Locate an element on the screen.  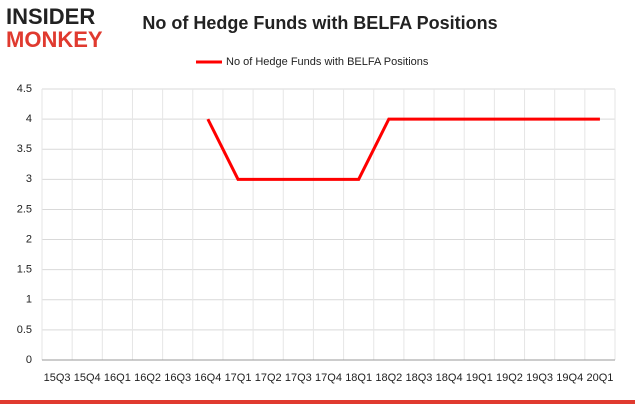
y-tick-label: 2.5 is located at coordinates (24, 209).